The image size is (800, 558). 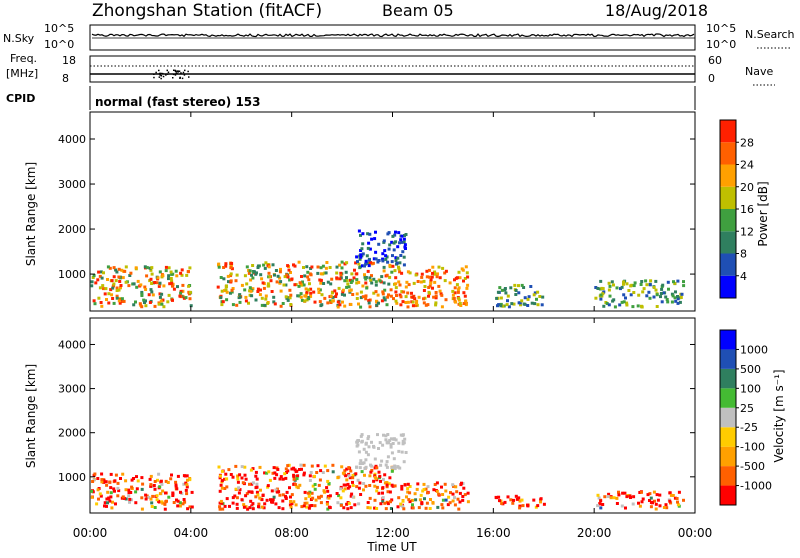 I want to click on colorbar-segment, so click(x=728, y=437).